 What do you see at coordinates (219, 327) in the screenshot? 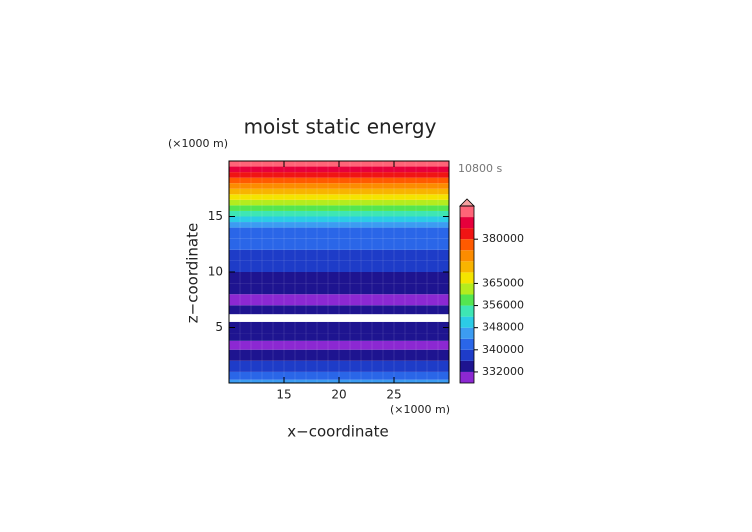
I see `y-tick-label: 5` at bounding box center [219, 327].